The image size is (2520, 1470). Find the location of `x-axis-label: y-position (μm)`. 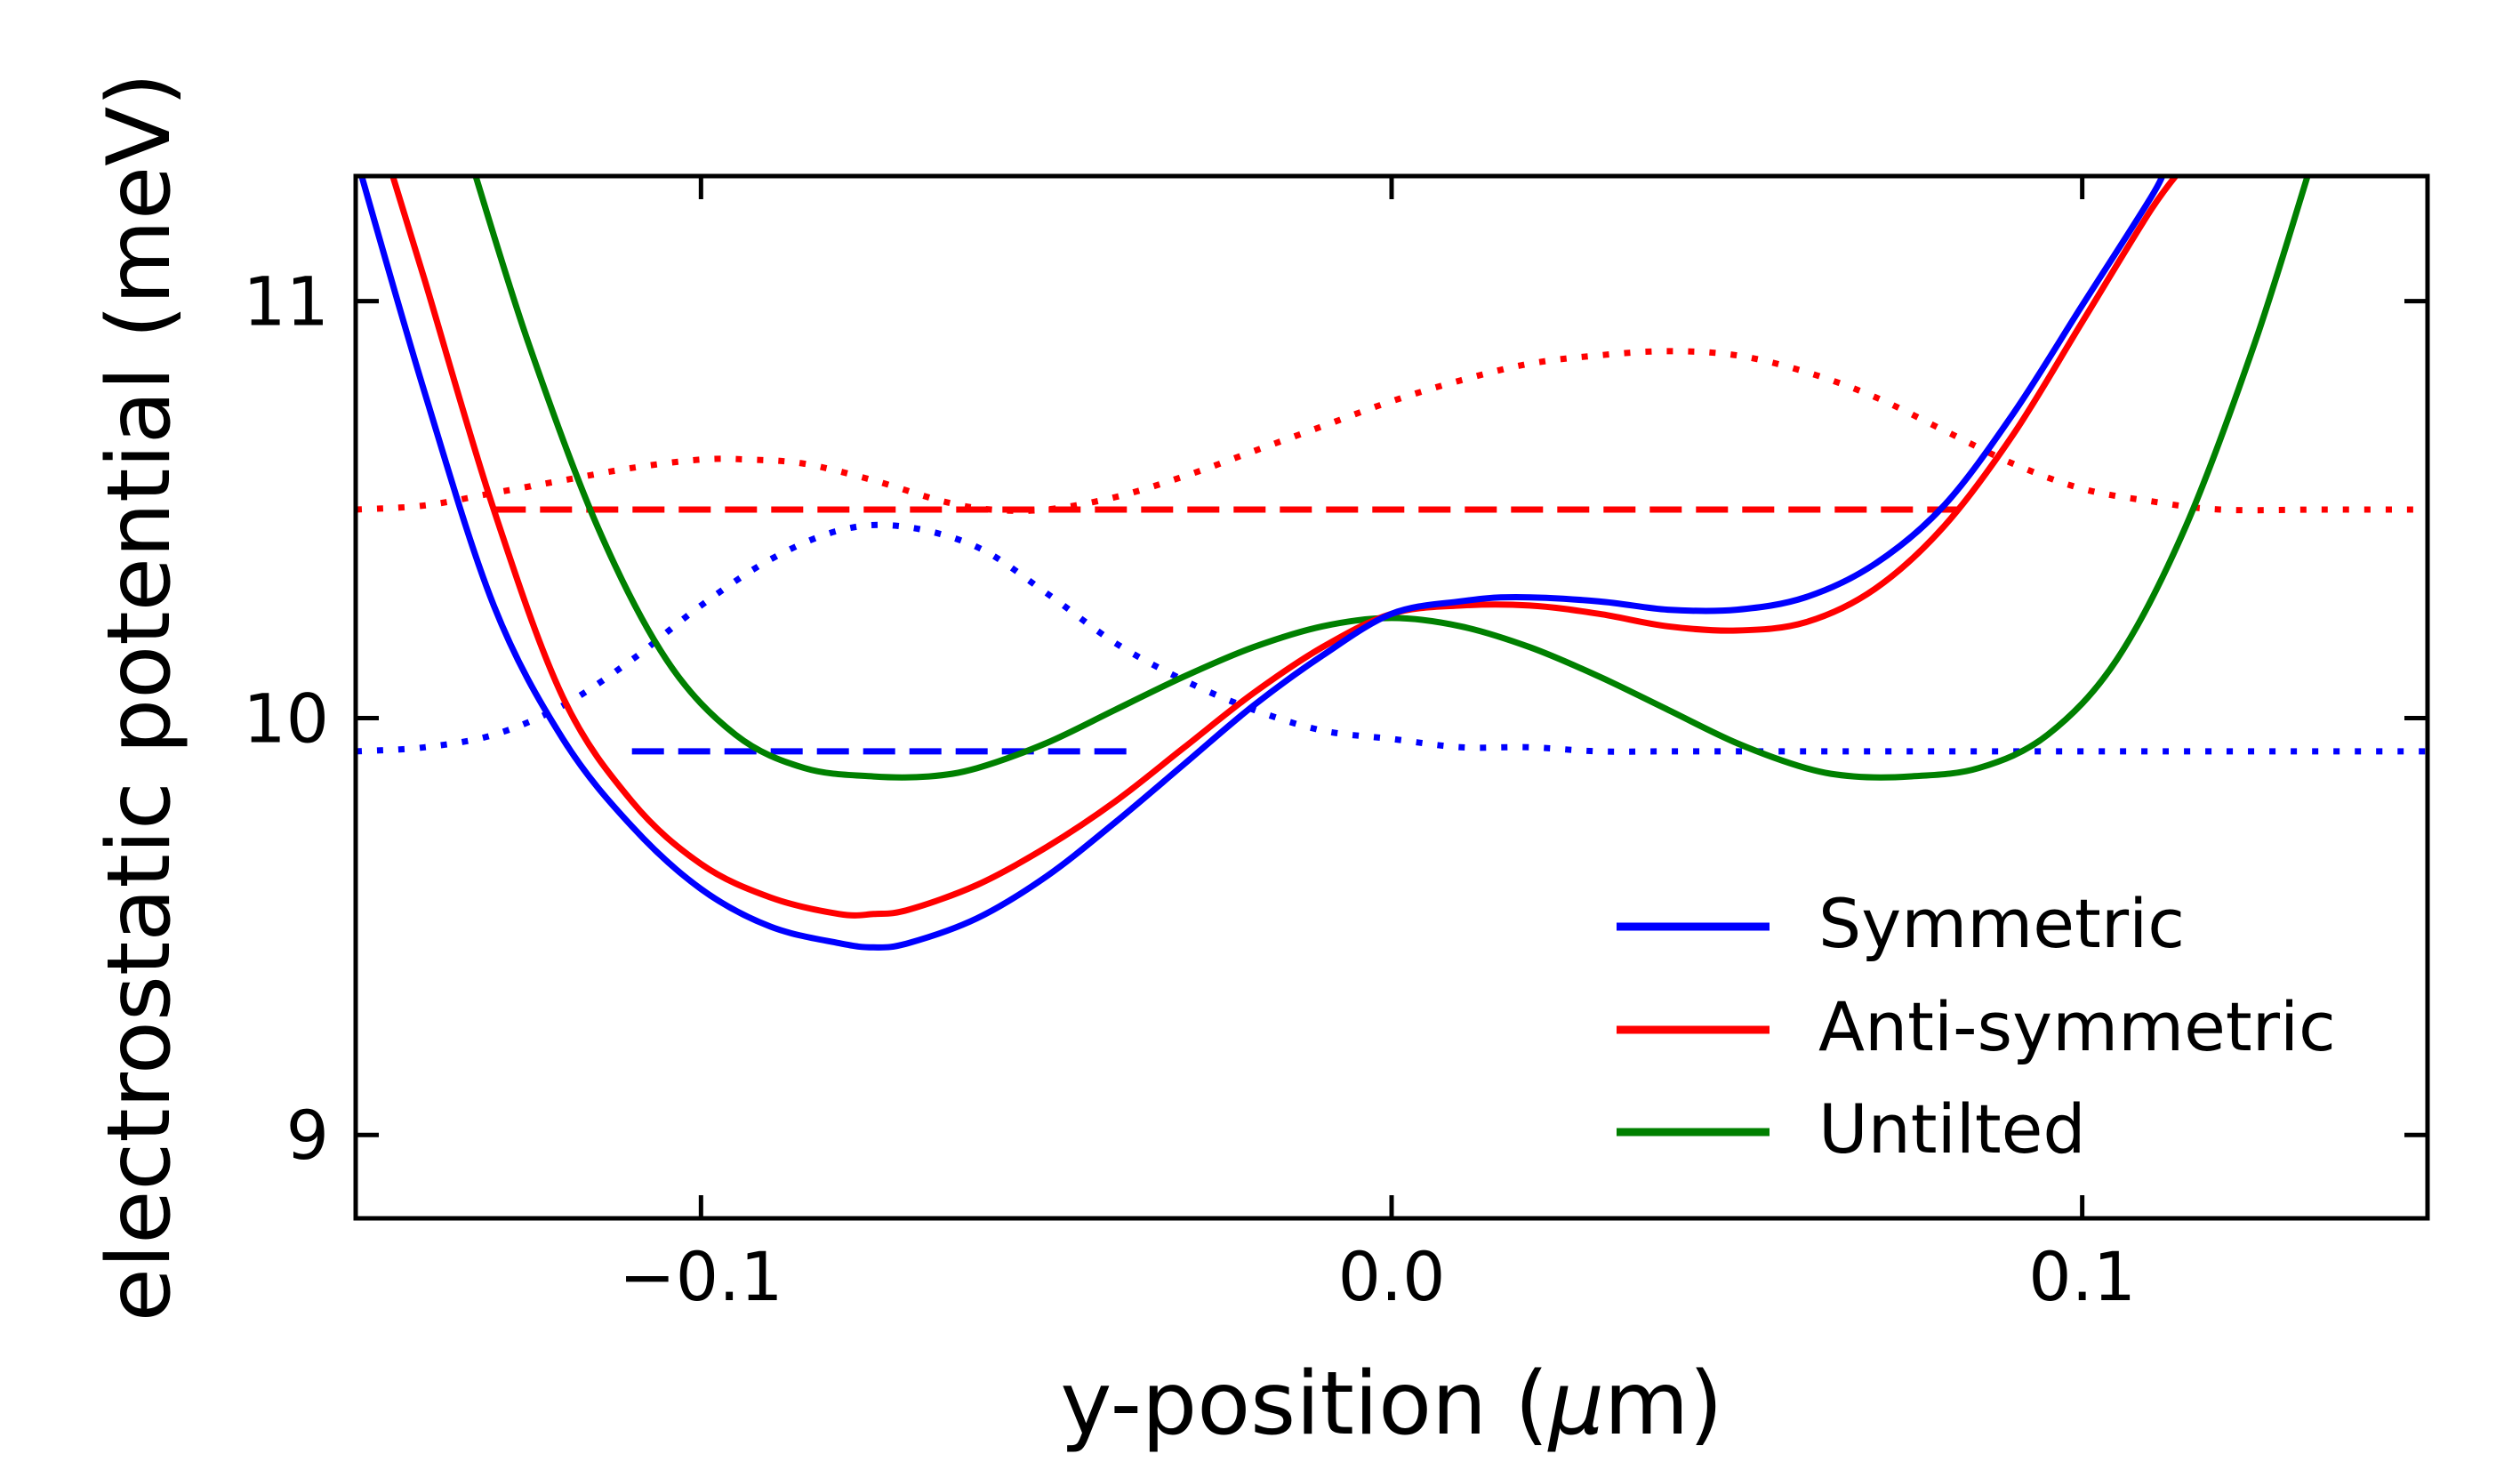

x-axis-label: y-position (μm) is located at coordinates (1391, 1404).